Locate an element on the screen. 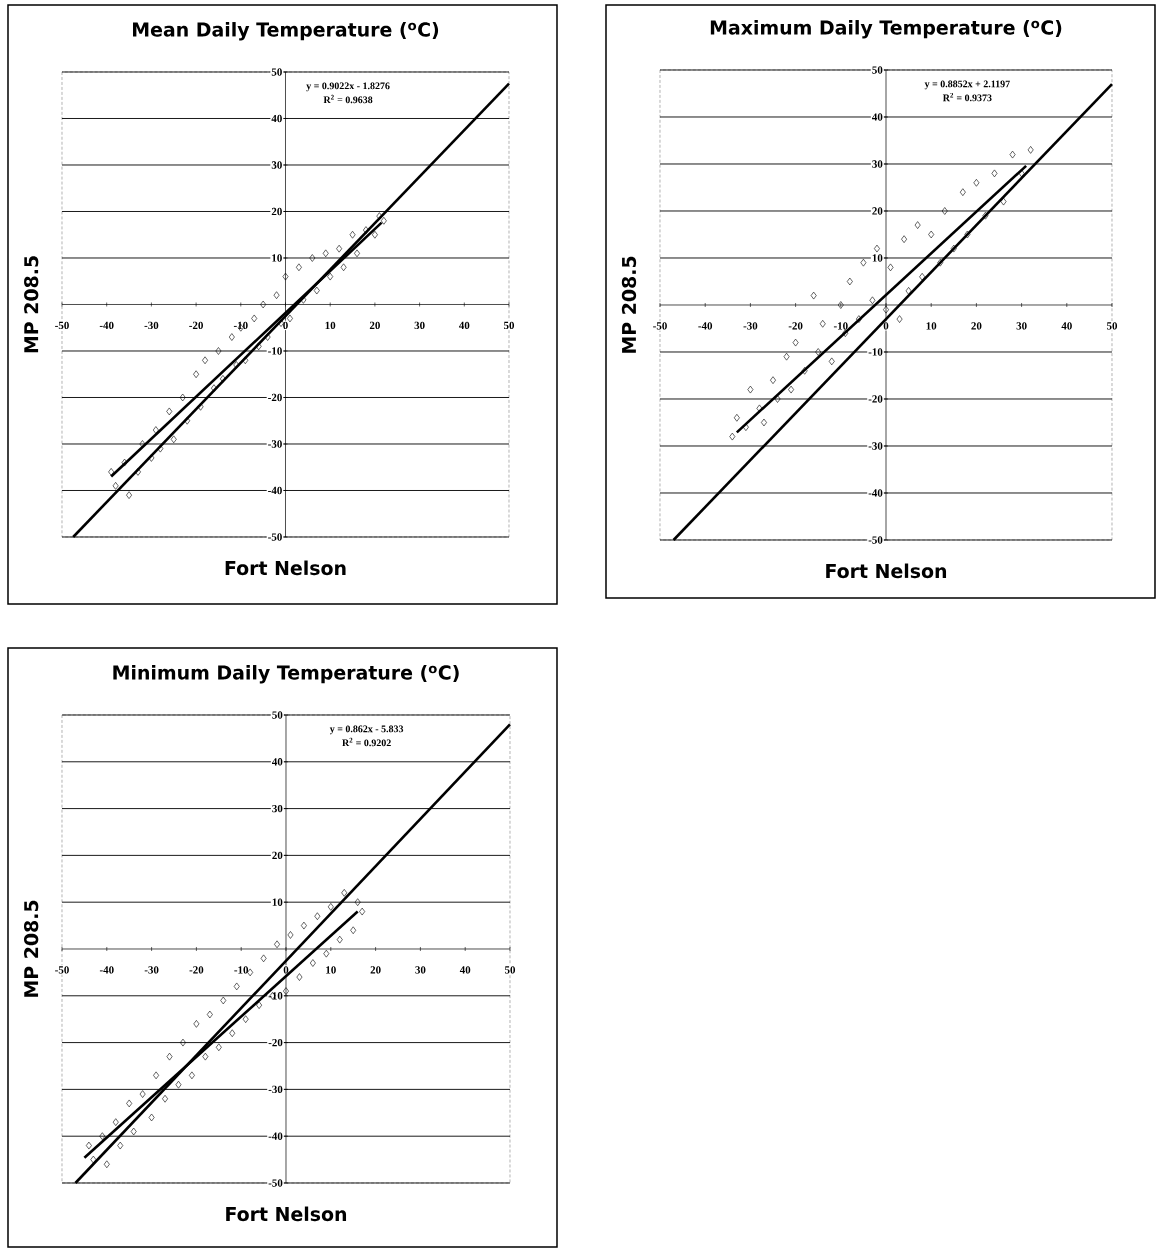 The height and width of the screenshot is (1248, 1156). y-tick-label: -40 is located at coordinates (275, 1136).